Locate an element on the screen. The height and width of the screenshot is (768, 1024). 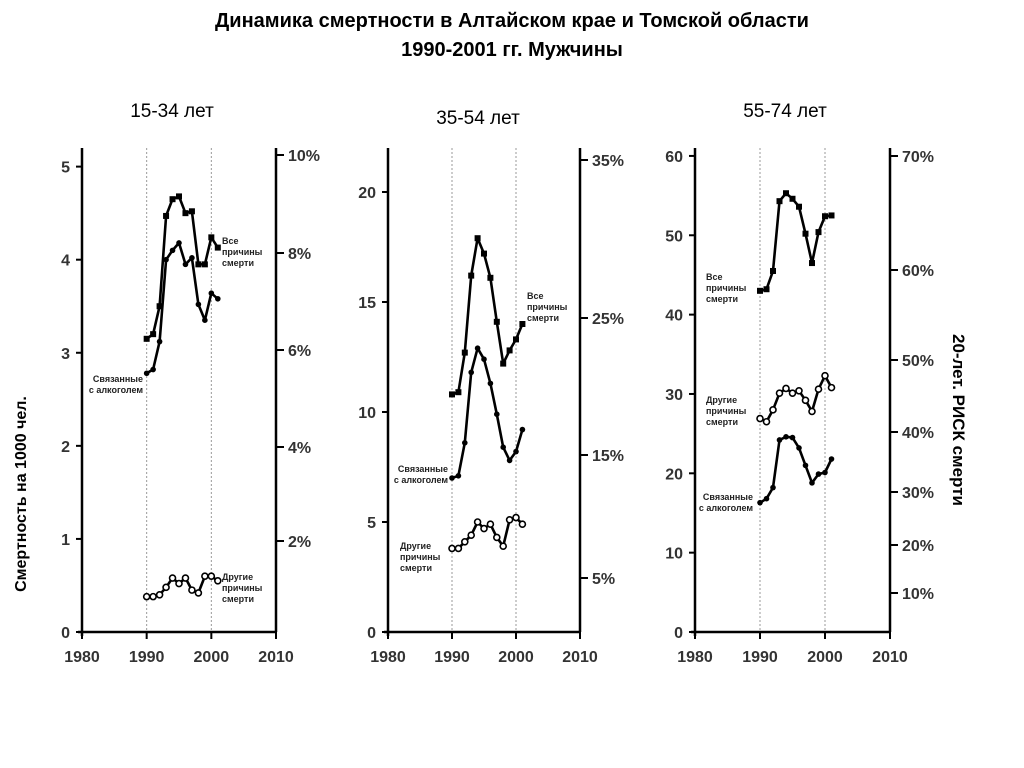
y2-tick-label: 60% is located at coordinates (918, 271).